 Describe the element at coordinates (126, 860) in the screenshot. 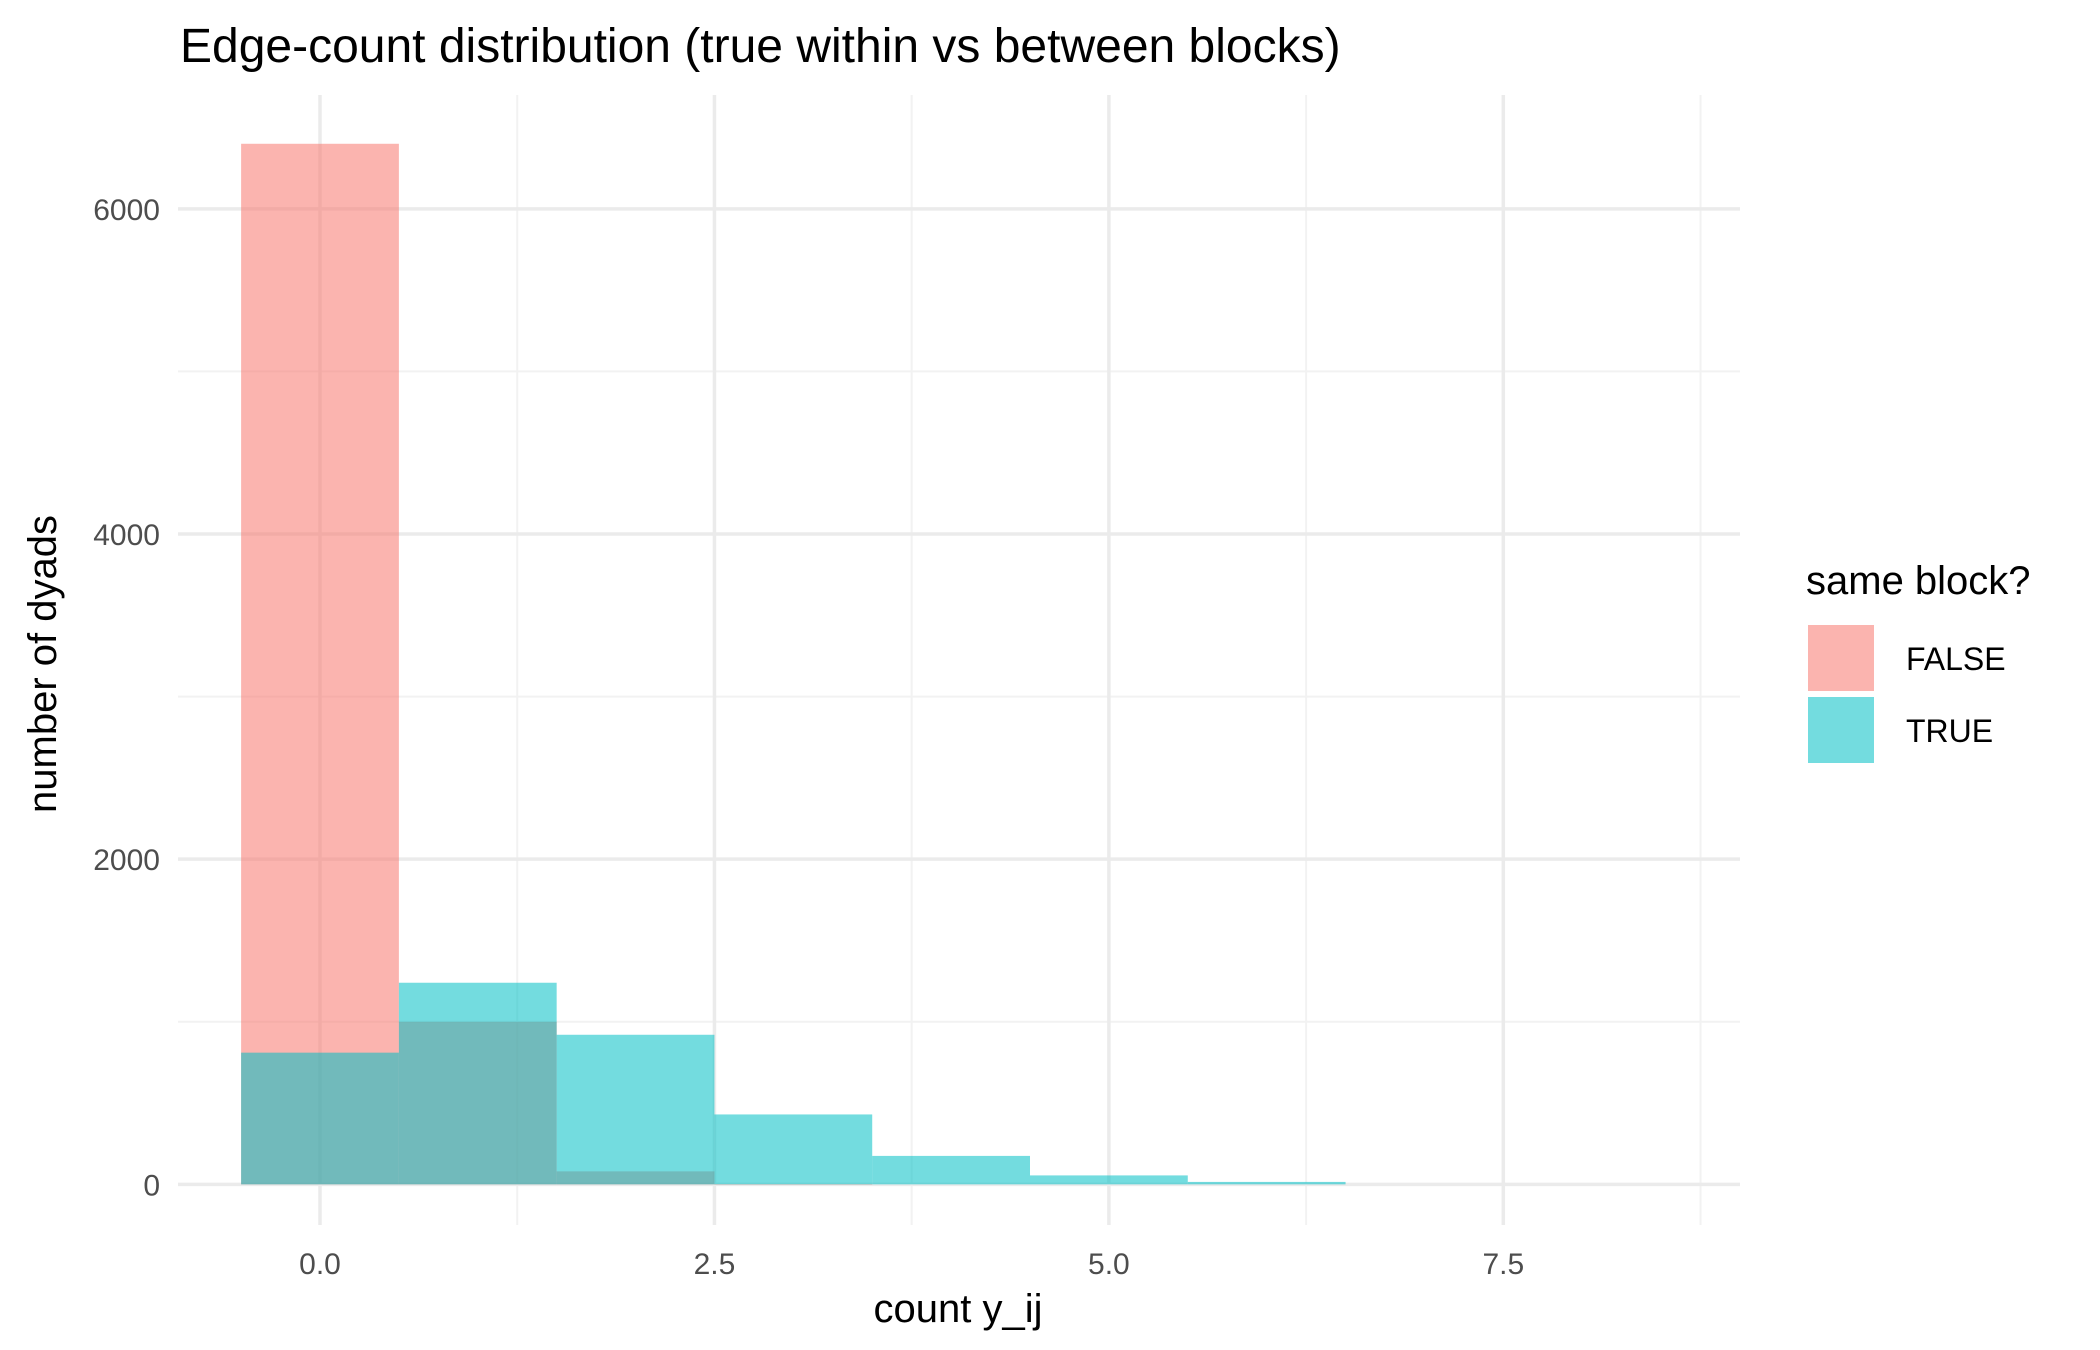

I see `y-tick-label: 2000` at that location.